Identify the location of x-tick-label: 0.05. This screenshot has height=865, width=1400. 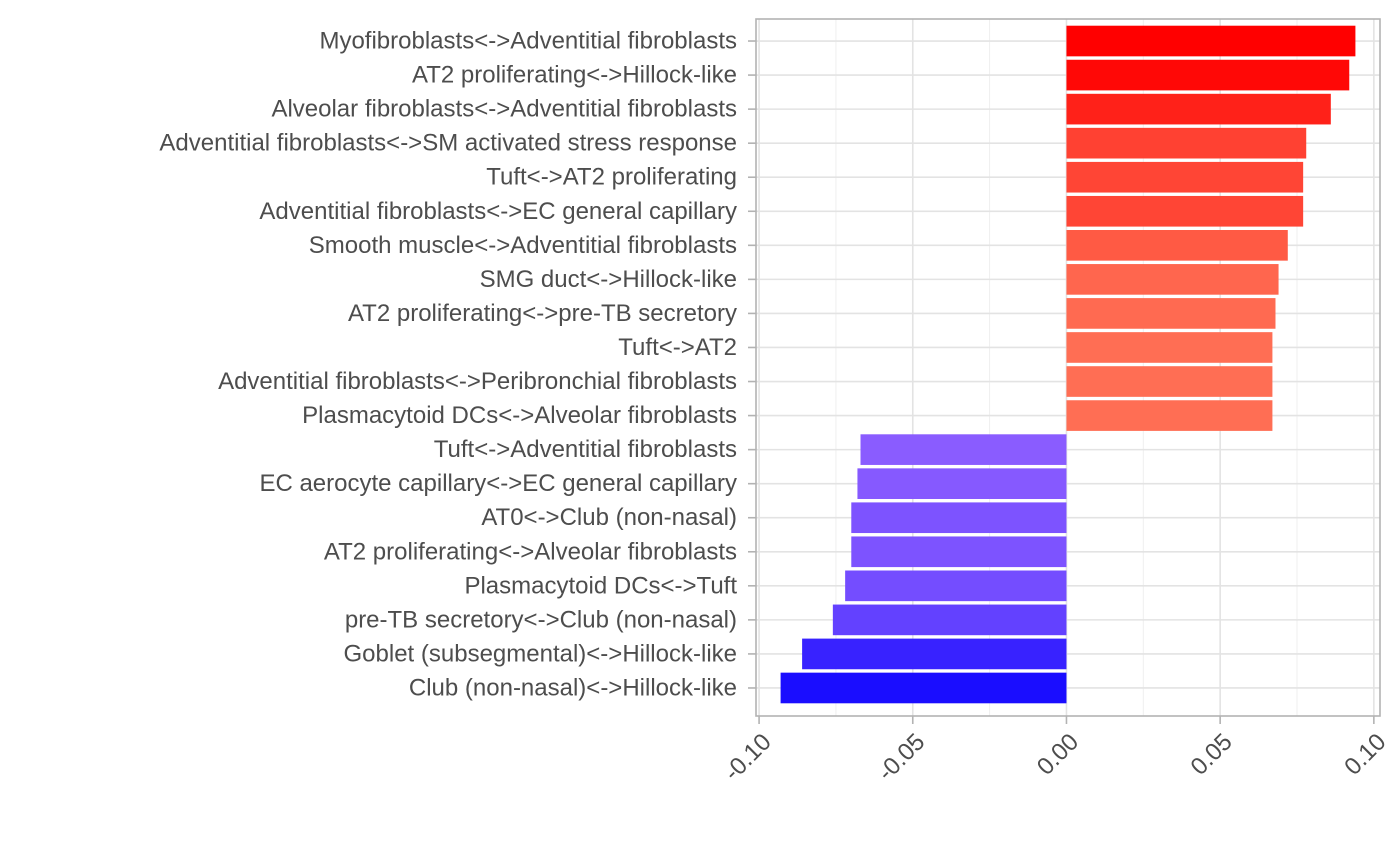
(1212, 754).